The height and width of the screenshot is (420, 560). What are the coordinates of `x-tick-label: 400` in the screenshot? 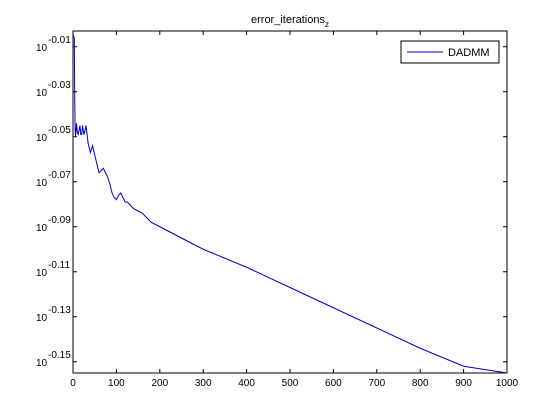 It's located at (246, 383).